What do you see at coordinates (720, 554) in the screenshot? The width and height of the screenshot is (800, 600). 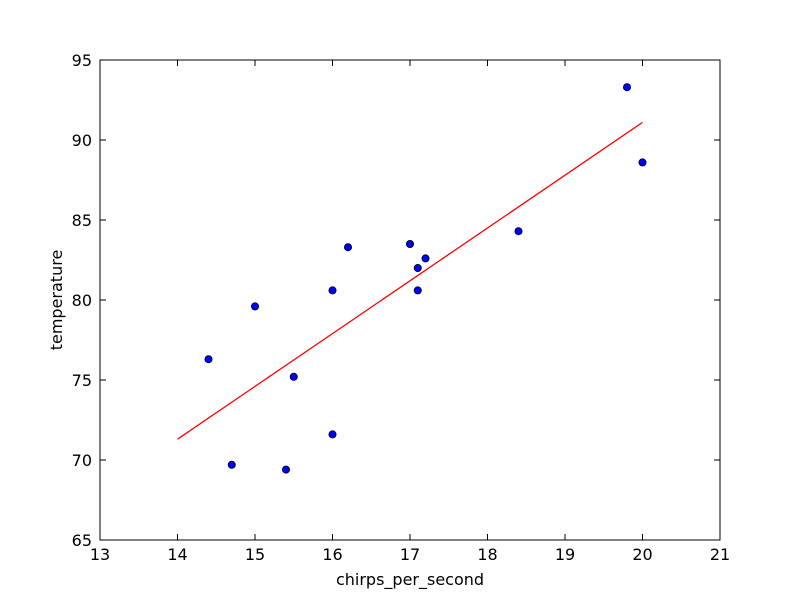 I see `x-tick-label: 21` at bounding box center [720, 554].